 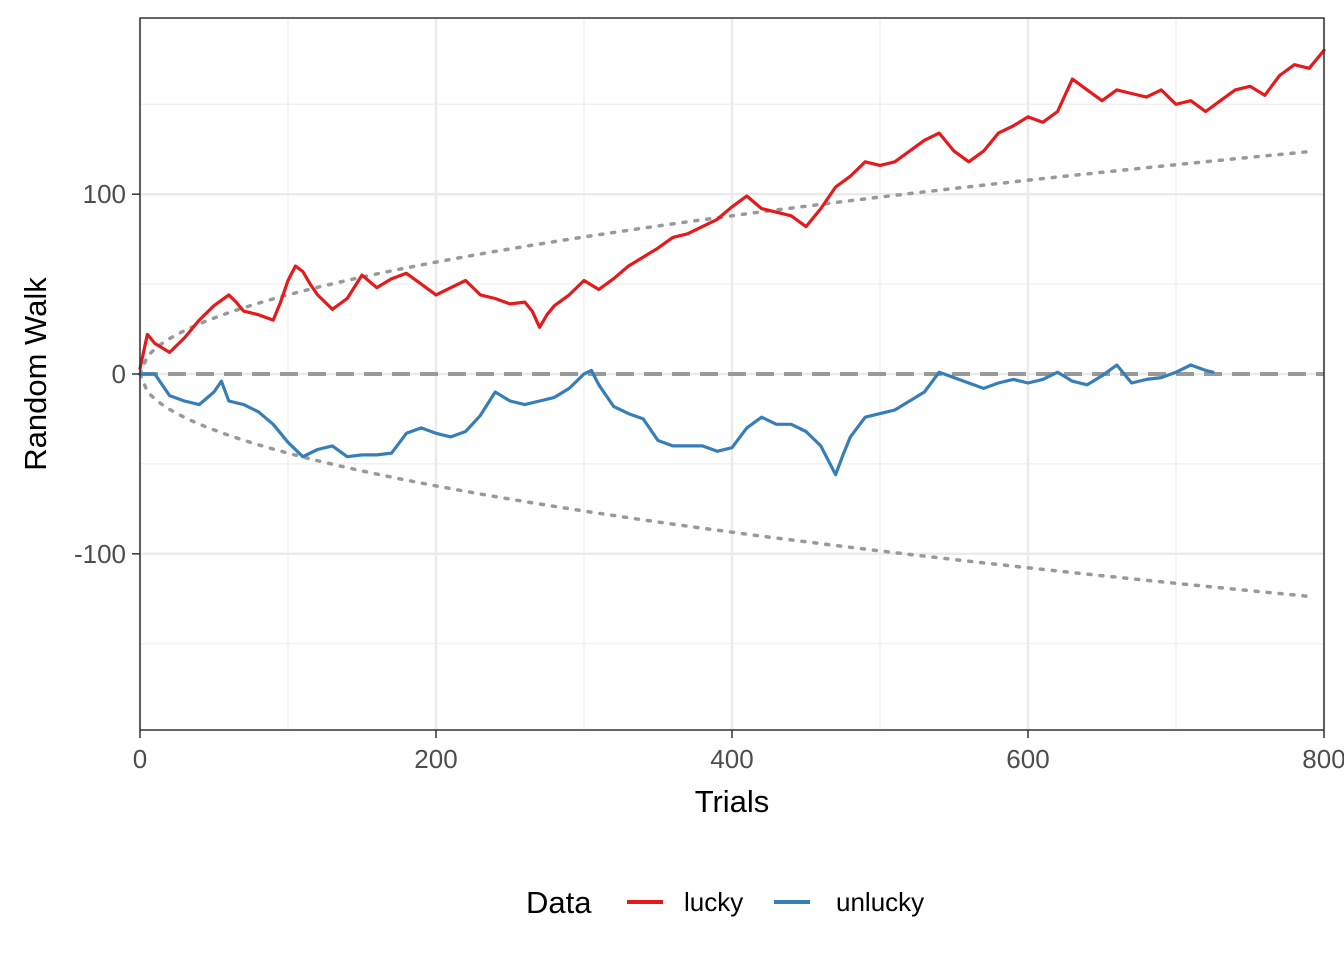 What do you see at coordinates (1027, 759) in the screenshot?
I see `x-tick-label: 600` at bounding box center [1027, 759].